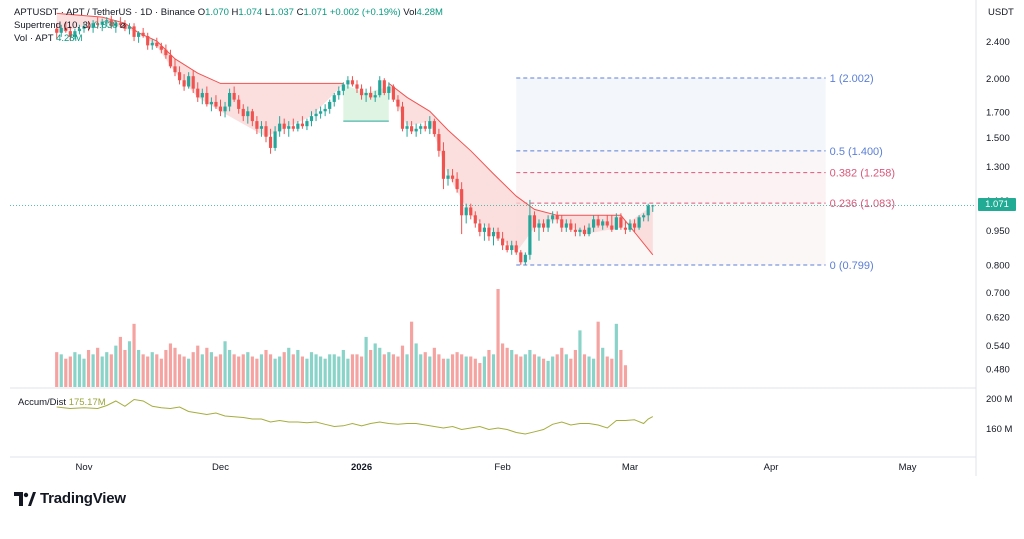  I want to click on volume-indicator-value: 4.28M, so click(69, 38).